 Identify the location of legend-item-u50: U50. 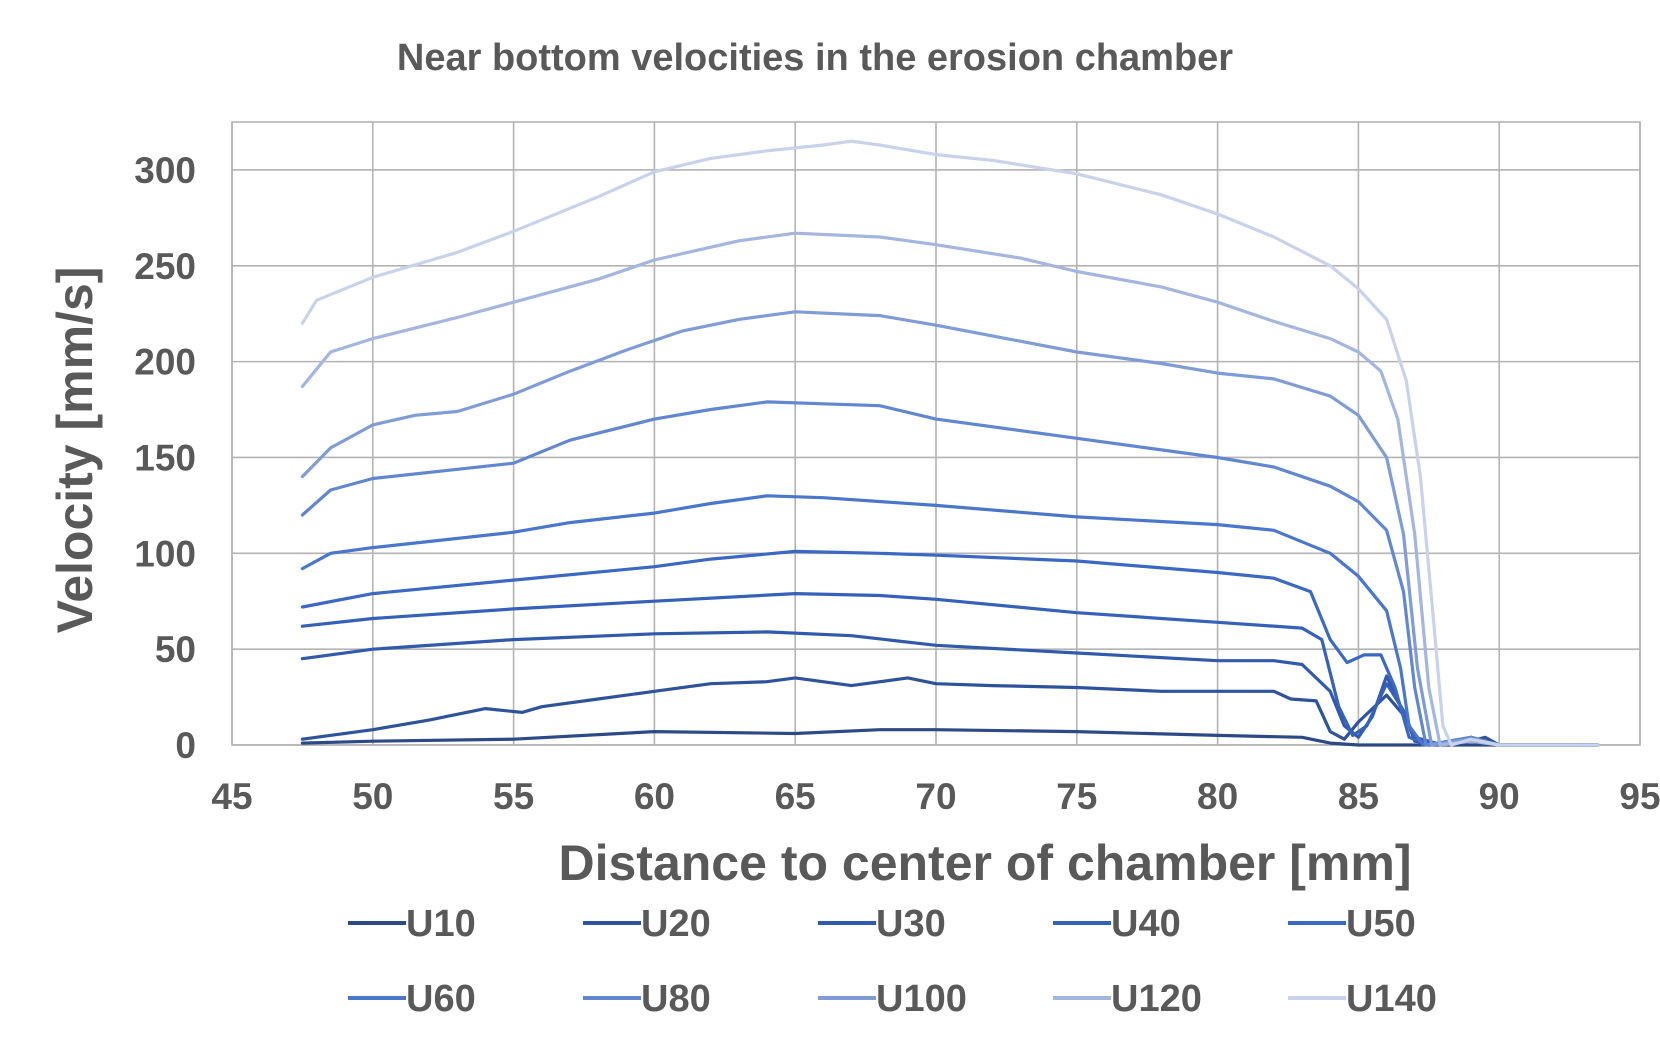
(1352, 924).